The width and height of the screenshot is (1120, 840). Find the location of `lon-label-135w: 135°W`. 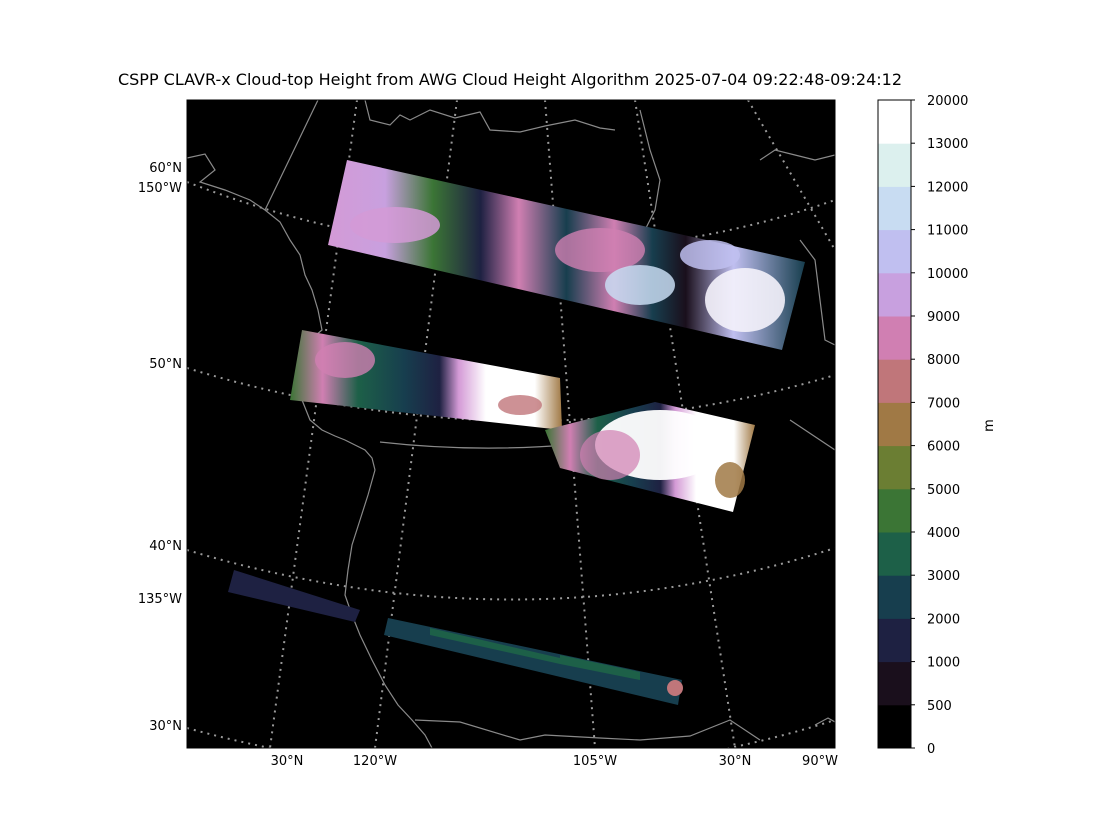

lon-label-135w: 135°W is located at coordinates (160, 599).